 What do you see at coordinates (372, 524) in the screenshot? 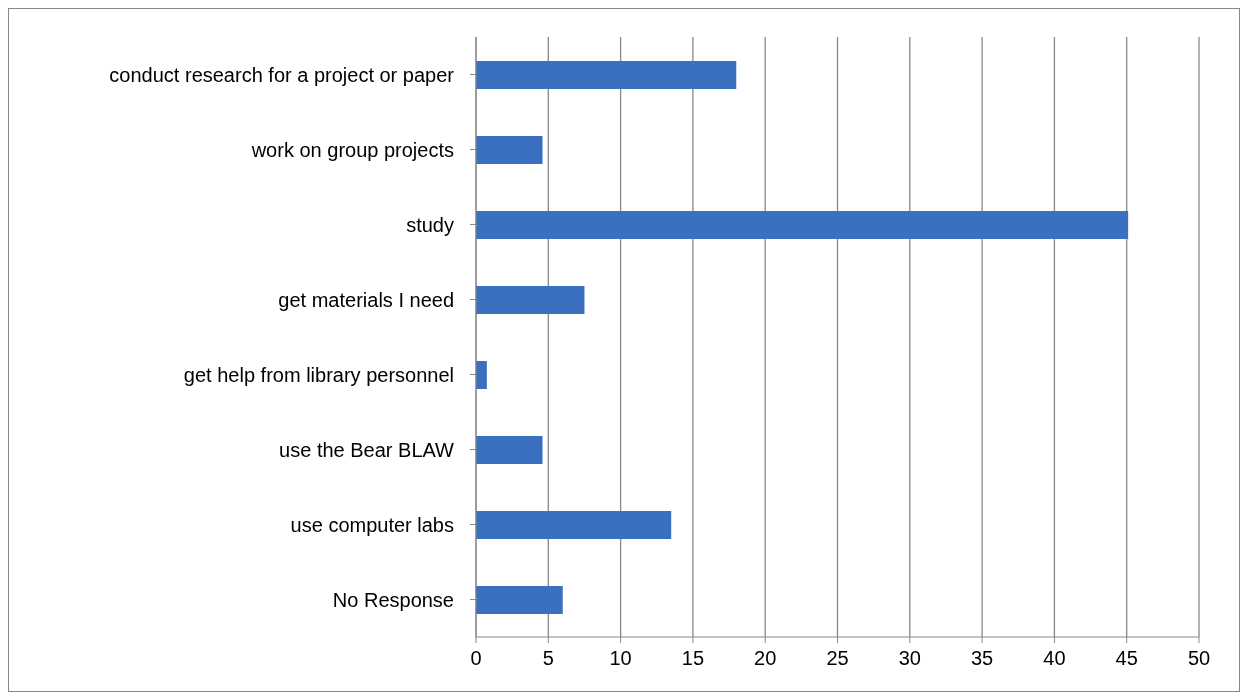
I see `y-tick-label: use computer labs` at bounding box center [372, 524].